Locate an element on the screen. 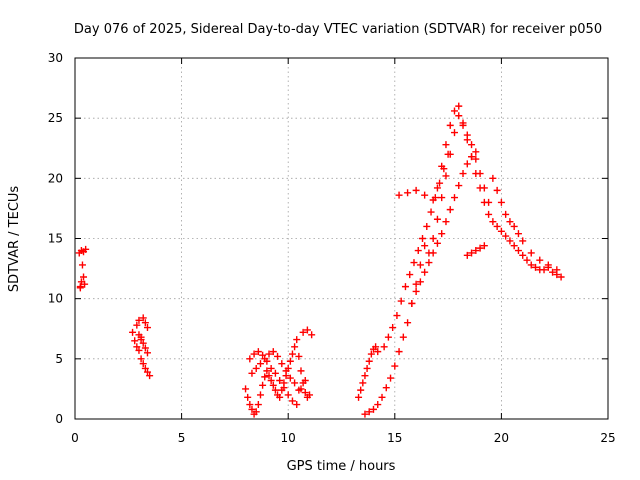 Image resolution: width=640 pixels, height=480 pixels. x-tick-labels: 0 5 10 15 20 25 is located at coordinates (343, 438).